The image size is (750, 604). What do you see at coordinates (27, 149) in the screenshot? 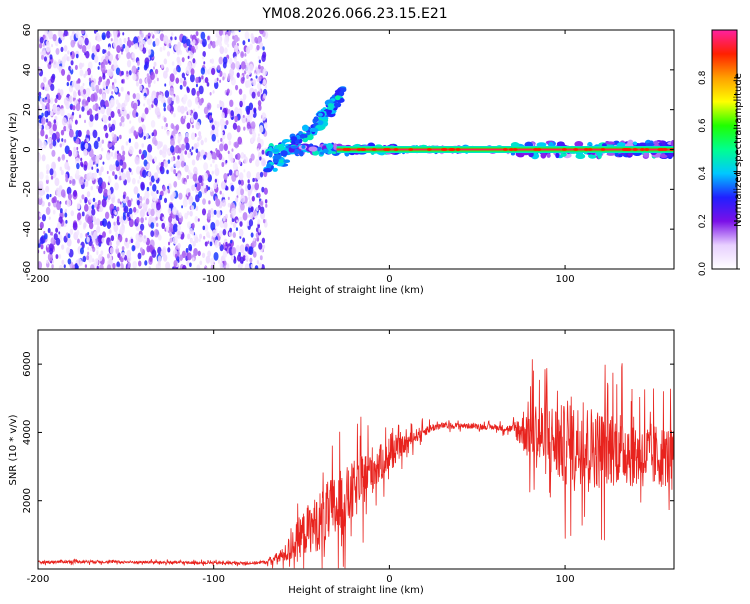
I see `y-tick-label: 0` at bounding box center [27, 149].